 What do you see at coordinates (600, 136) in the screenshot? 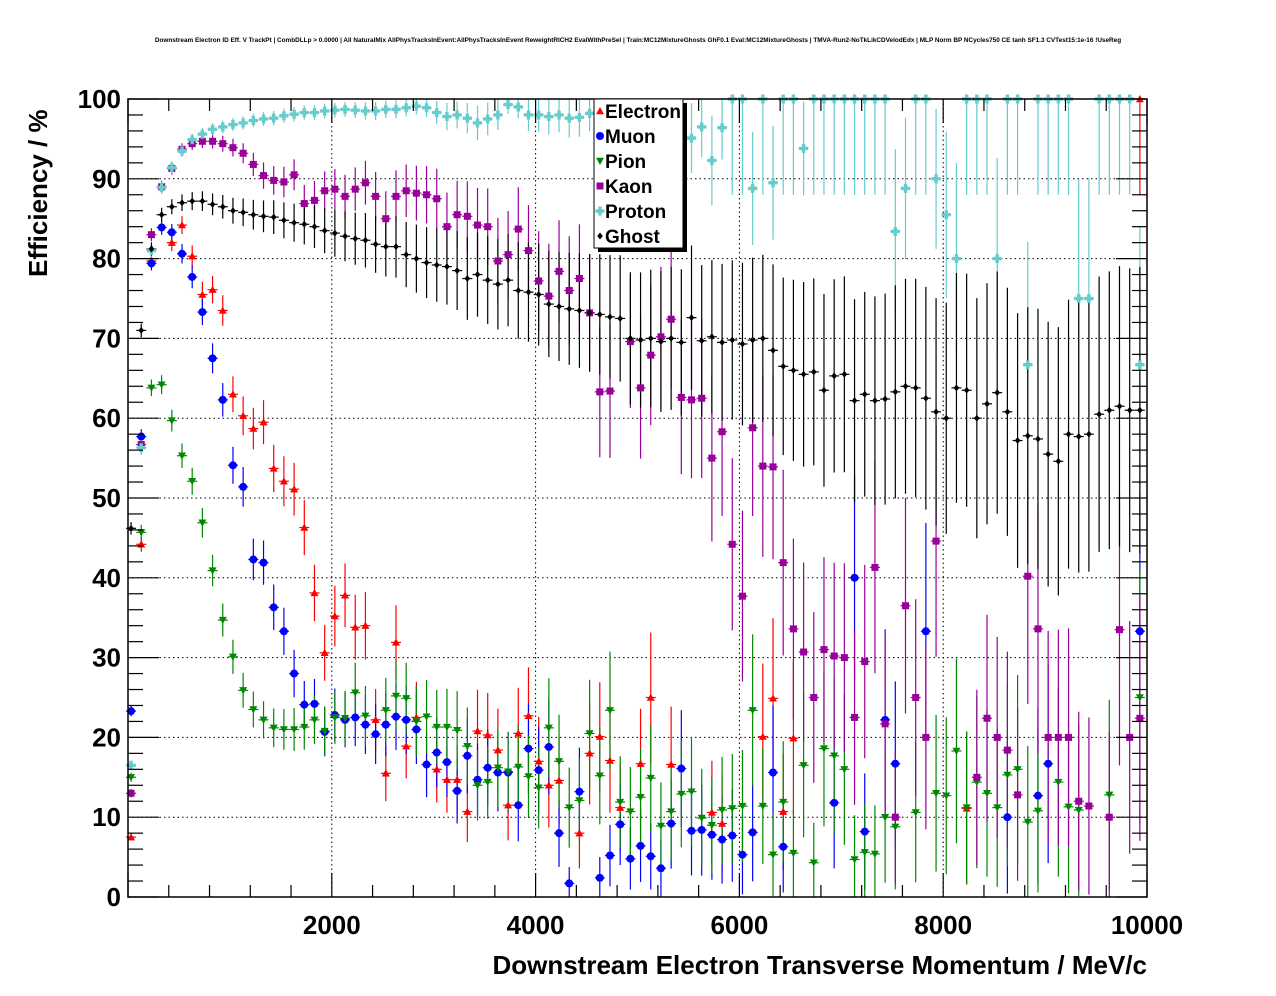
I see `legend-muon-icon` at bounding box center [600, 136].